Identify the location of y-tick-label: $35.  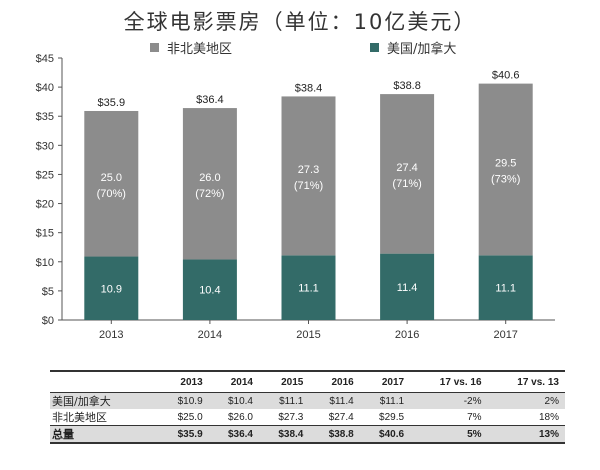
(45, 117).